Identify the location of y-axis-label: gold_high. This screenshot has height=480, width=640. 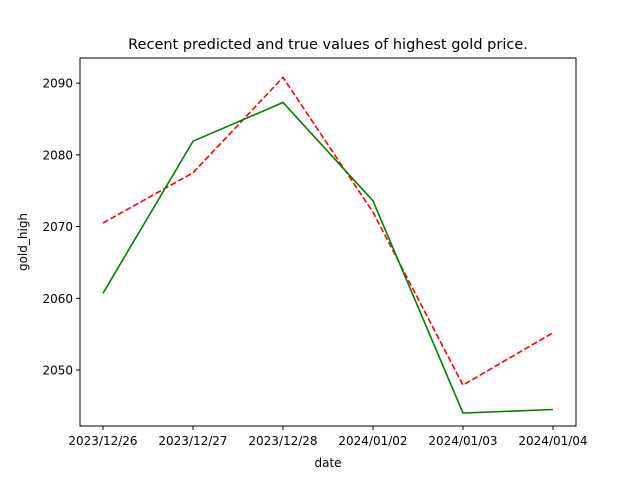
(23, 242).